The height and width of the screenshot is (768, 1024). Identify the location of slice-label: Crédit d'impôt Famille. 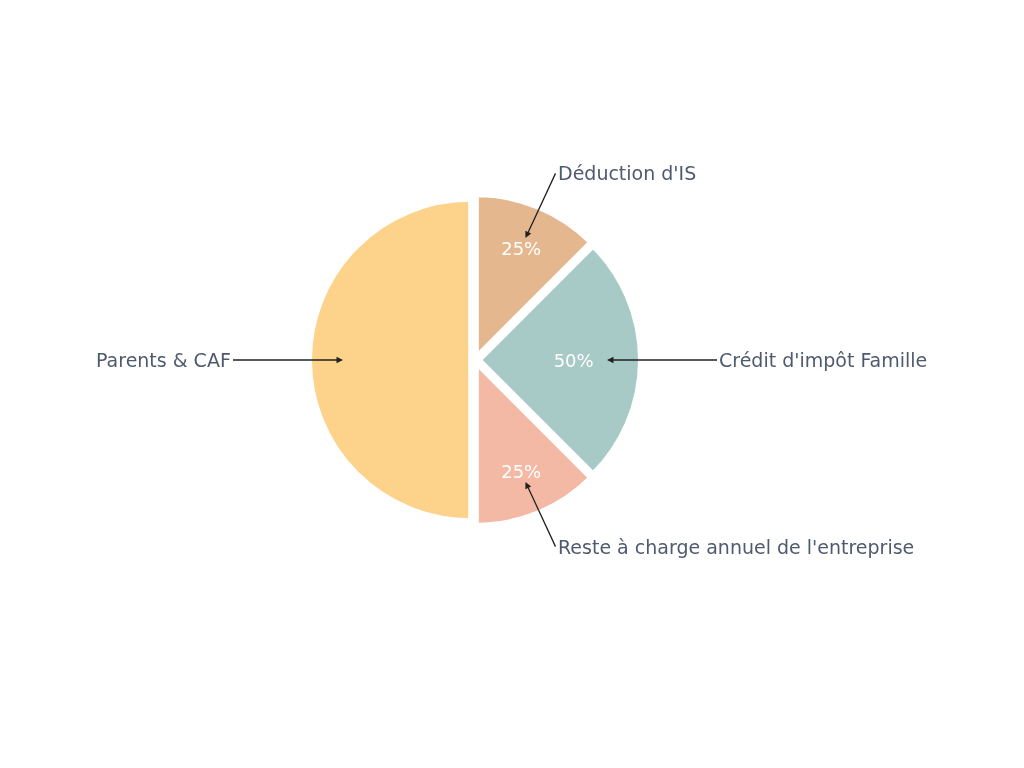
(823, 360).